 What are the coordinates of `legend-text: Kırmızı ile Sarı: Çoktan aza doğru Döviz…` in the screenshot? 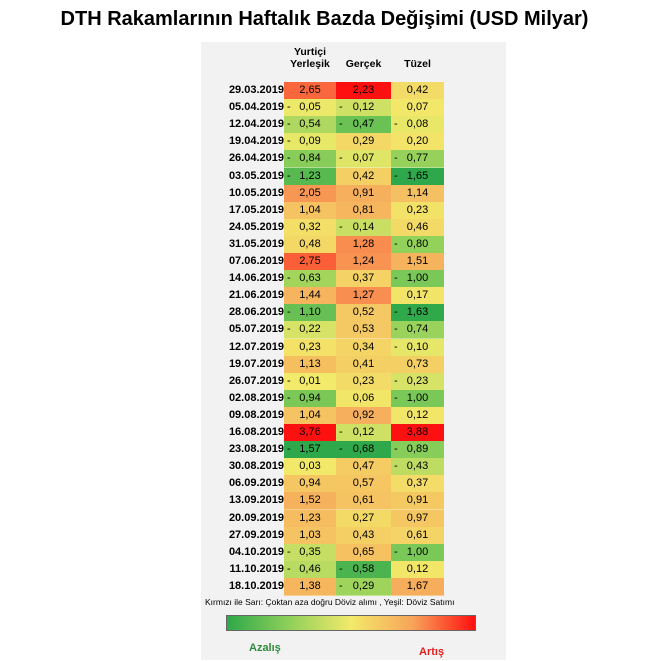 It's located at (330, 602).